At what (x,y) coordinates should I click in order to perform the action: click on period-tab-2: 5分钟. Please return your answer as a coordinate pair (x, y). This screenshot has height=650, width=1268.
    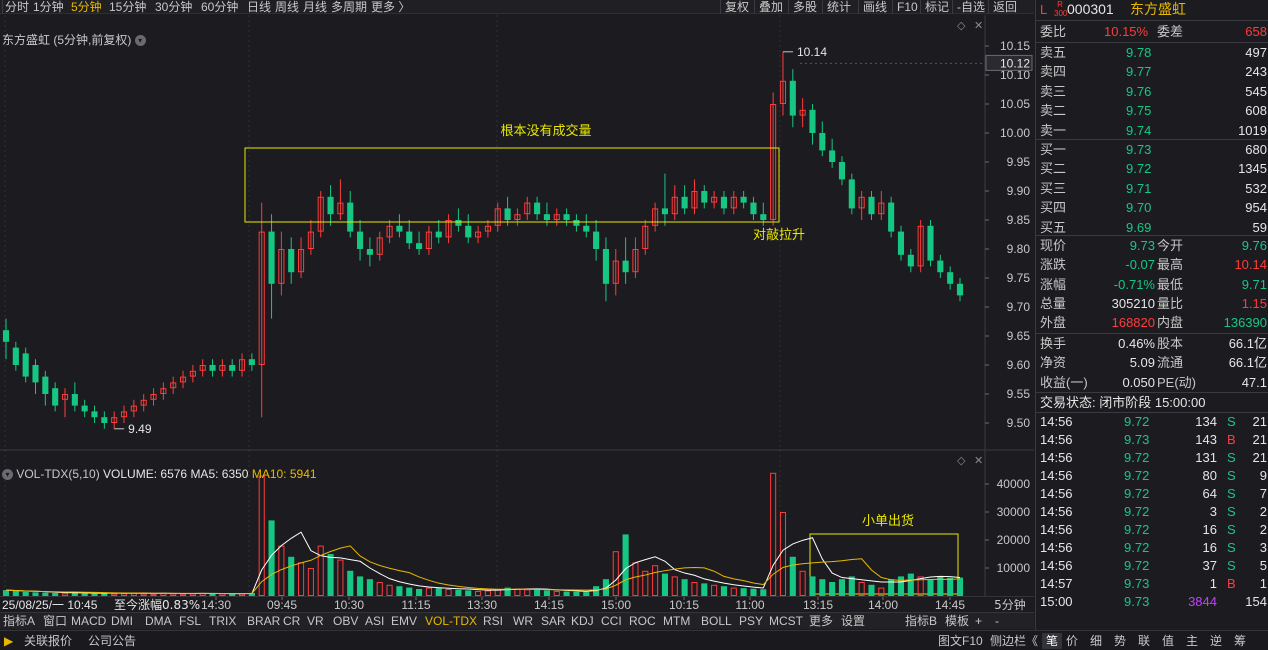
    Looking at the image, I should click on (86, 7).